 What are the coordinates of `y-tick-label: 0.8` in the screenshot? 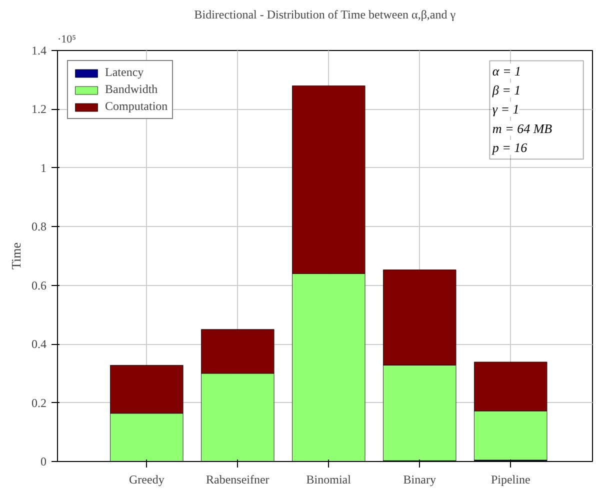 It's located at (39, 227).